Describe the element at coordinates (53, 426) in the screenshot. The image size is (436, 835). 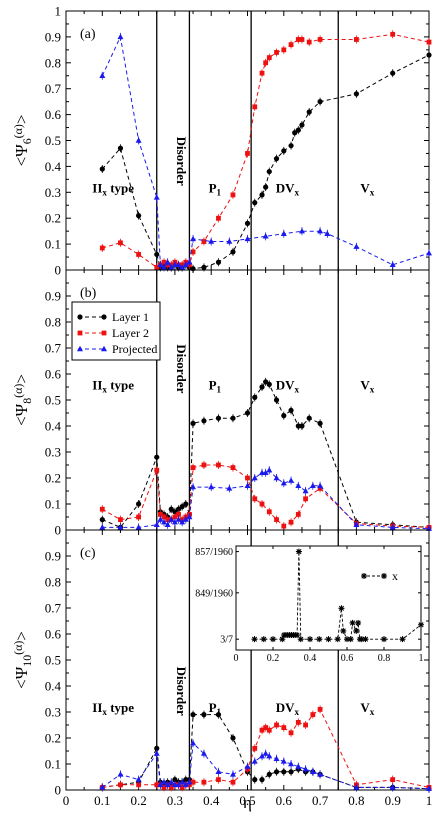
I see `y-tick-label: 0.4` at that location.